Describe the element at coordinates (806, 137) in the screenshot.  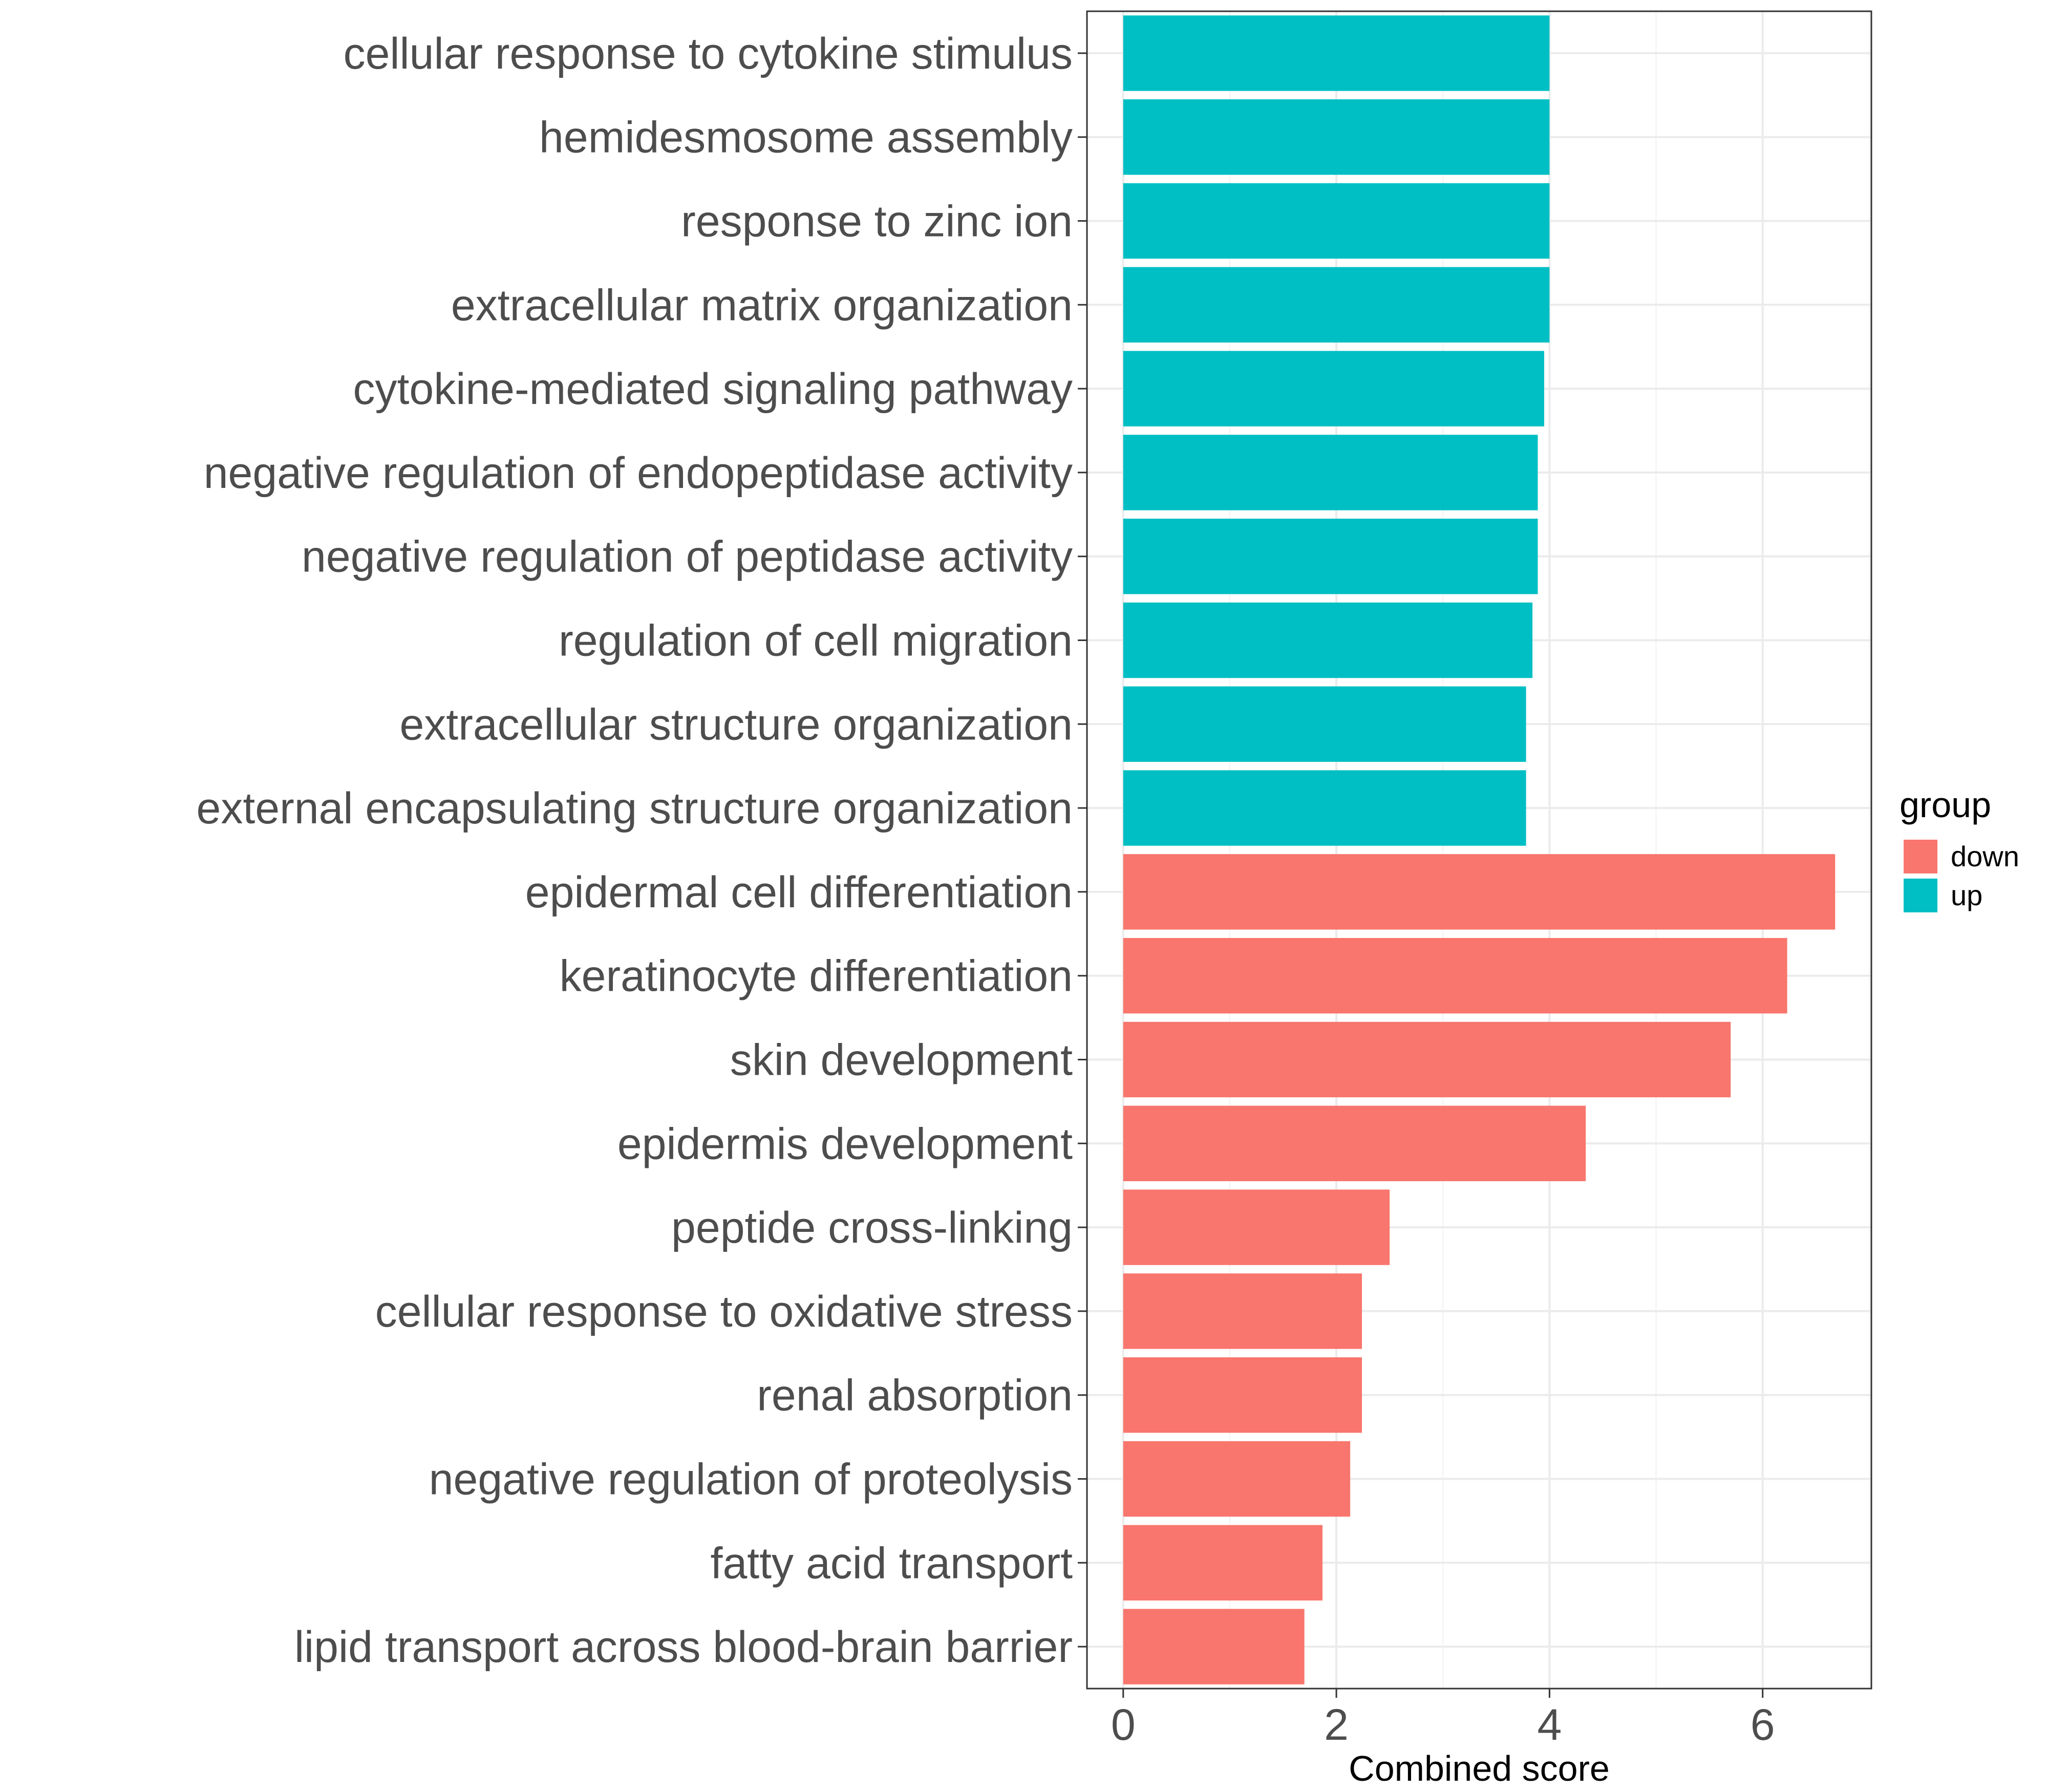
I see `category-label: hemidesmosome assembly` at that location.